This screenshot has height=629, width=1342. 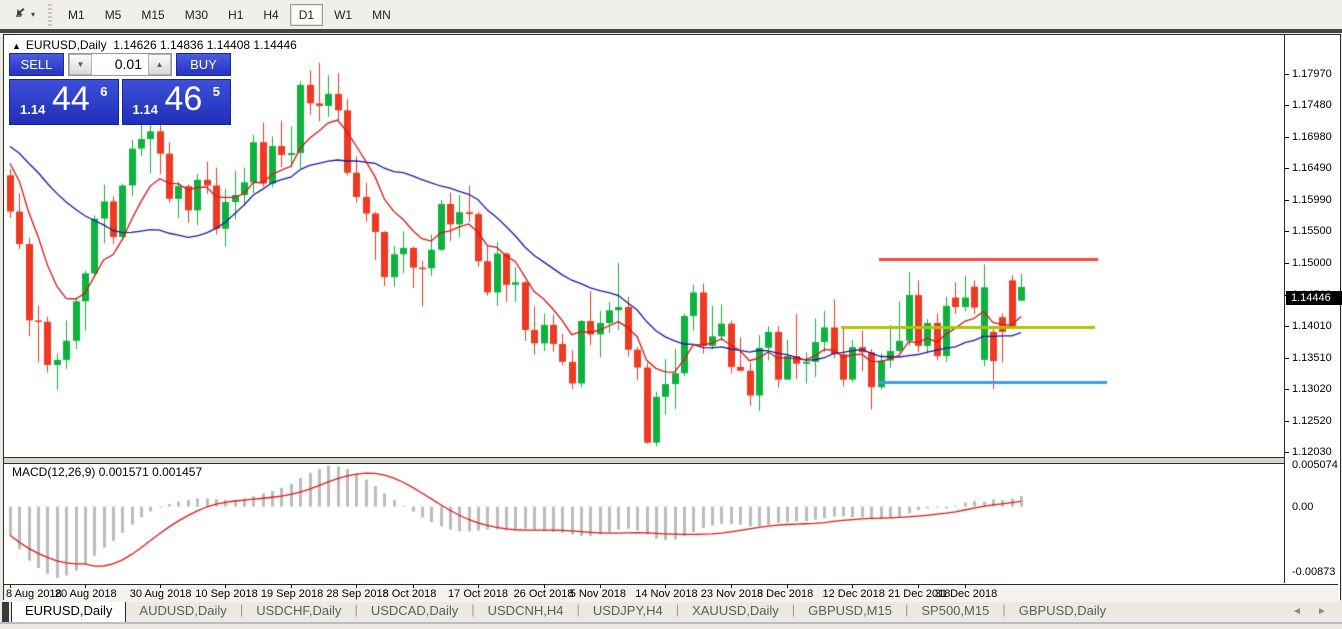 I want to click on date-axis-label: 8 Aug 2018, so click(x=34, y=594).